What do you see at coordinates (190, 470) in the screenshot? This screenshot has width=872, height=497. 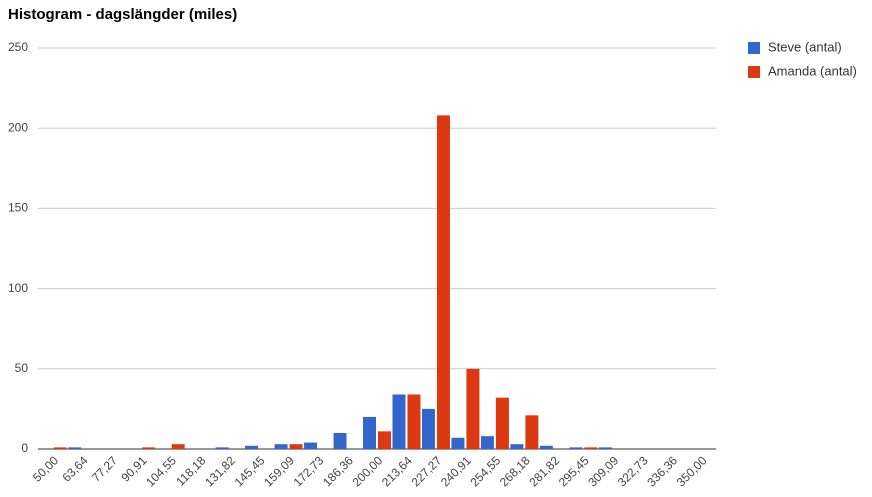 I see `x-tick-label: 118,18` at bounding box center [190, 470].